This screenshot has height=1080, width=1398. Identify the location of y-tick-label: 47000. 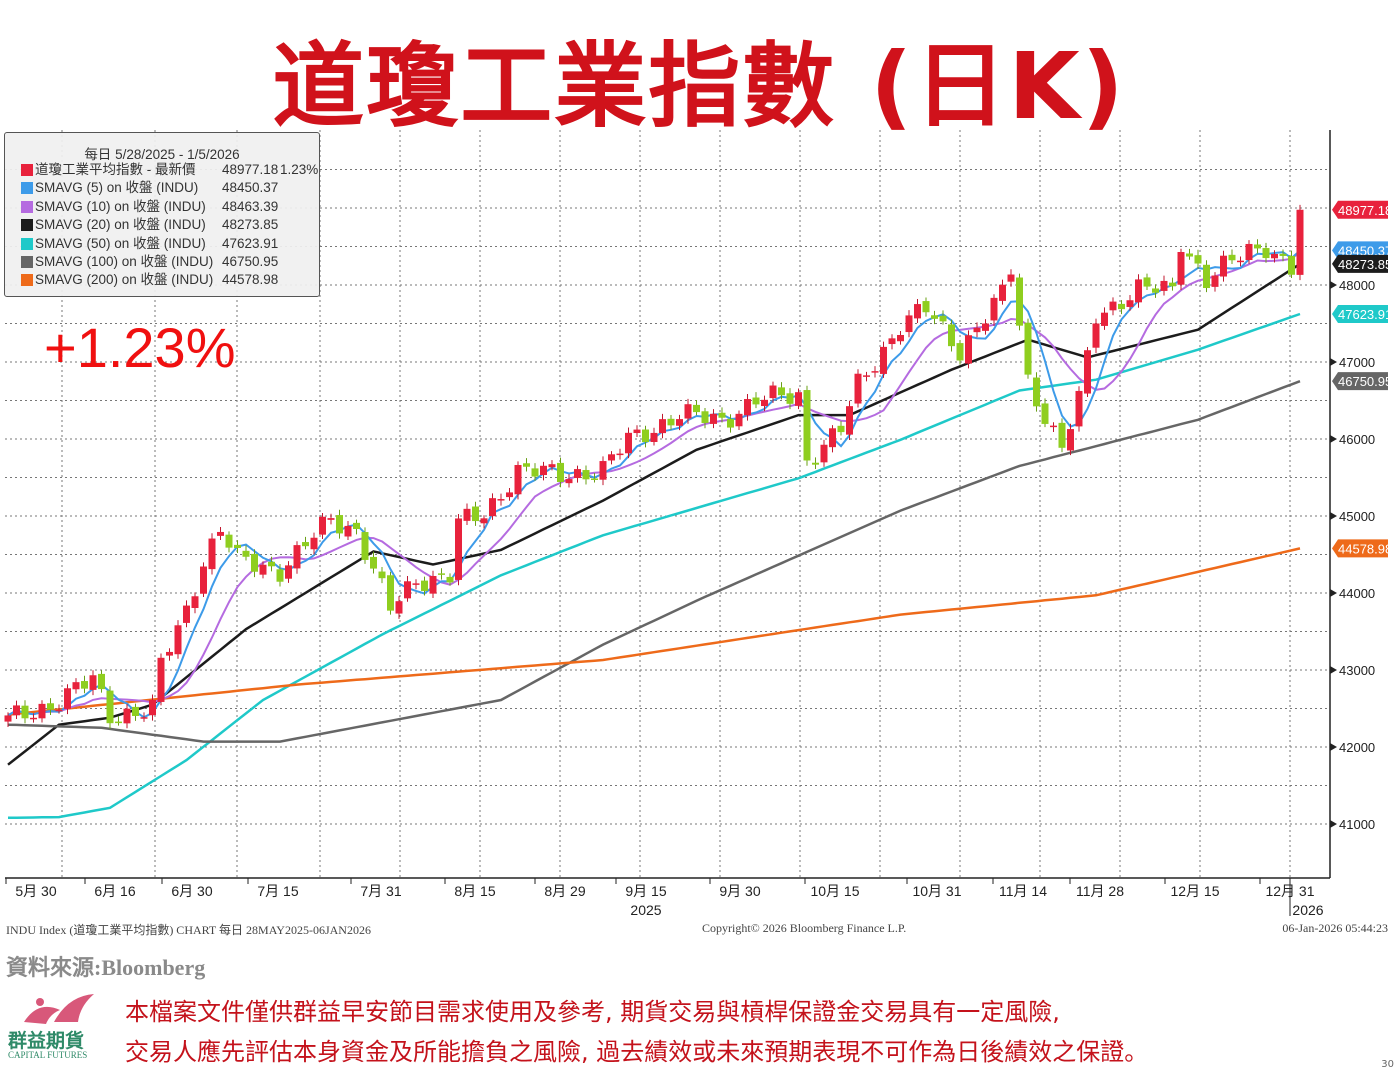
(1357, 362).